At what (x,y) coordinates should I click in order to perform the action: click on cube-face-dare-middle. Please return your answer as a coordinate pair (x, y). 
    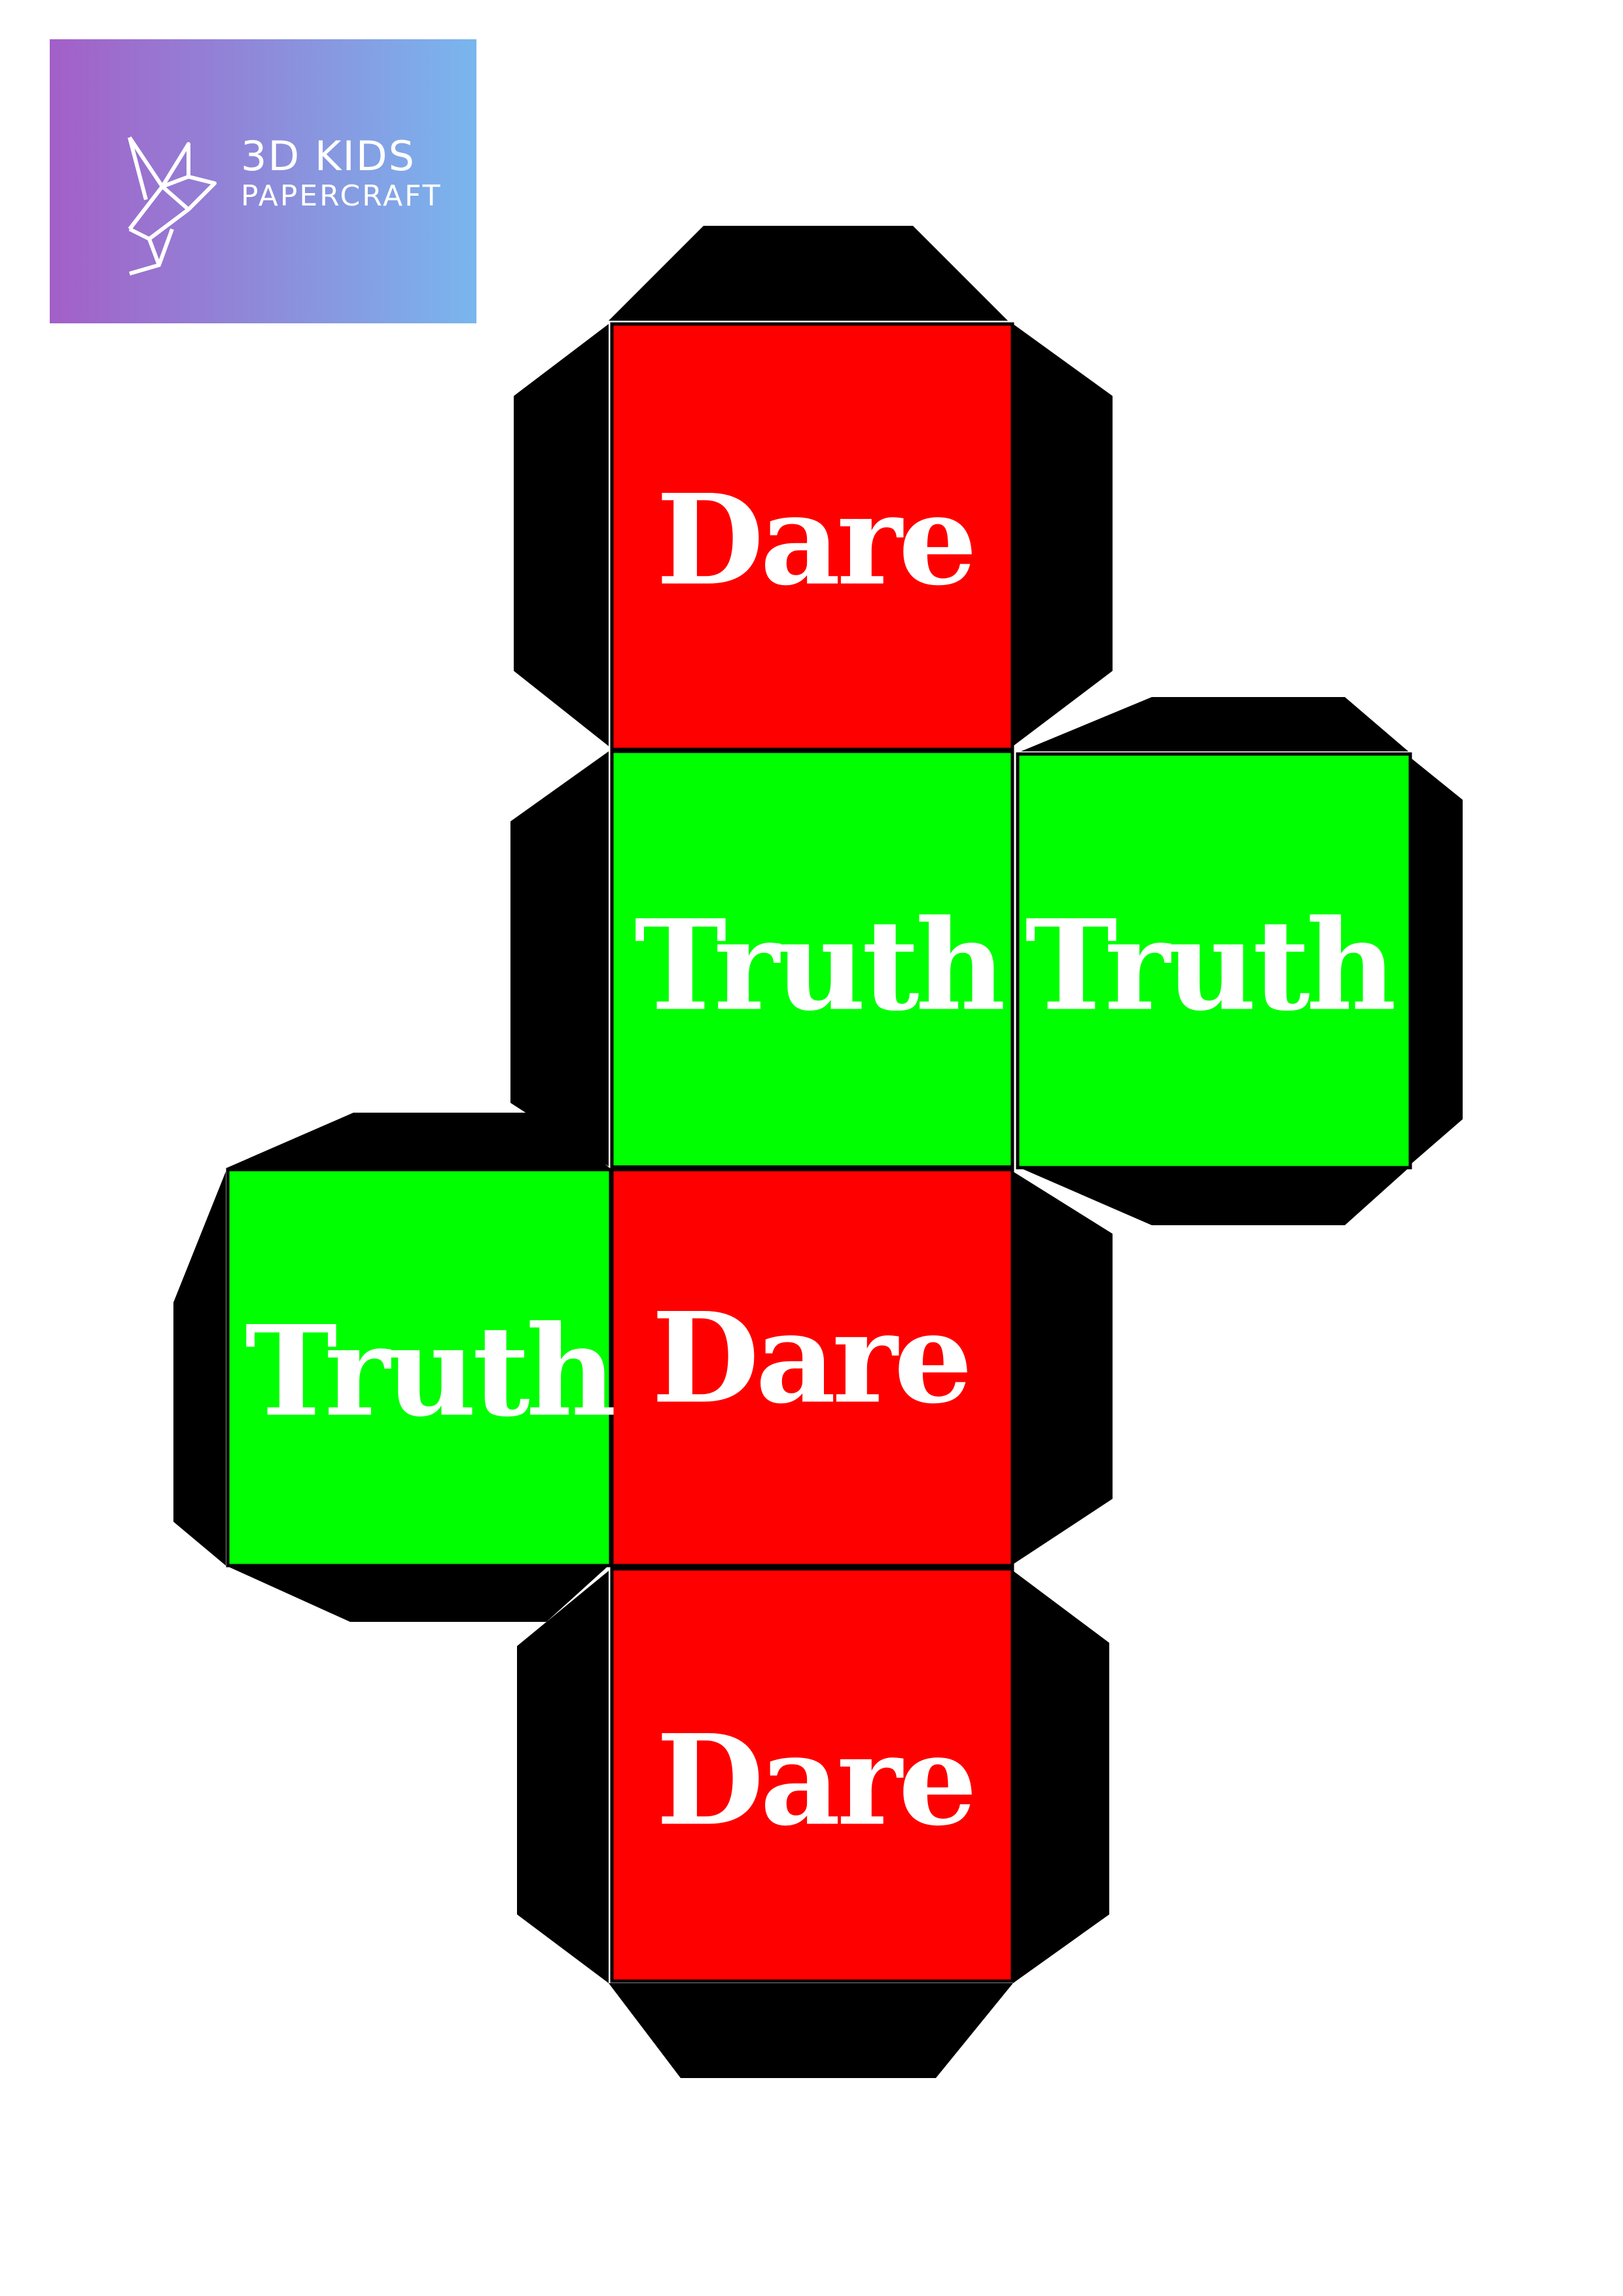
    Looking at the image, I should click on (812, 1368).